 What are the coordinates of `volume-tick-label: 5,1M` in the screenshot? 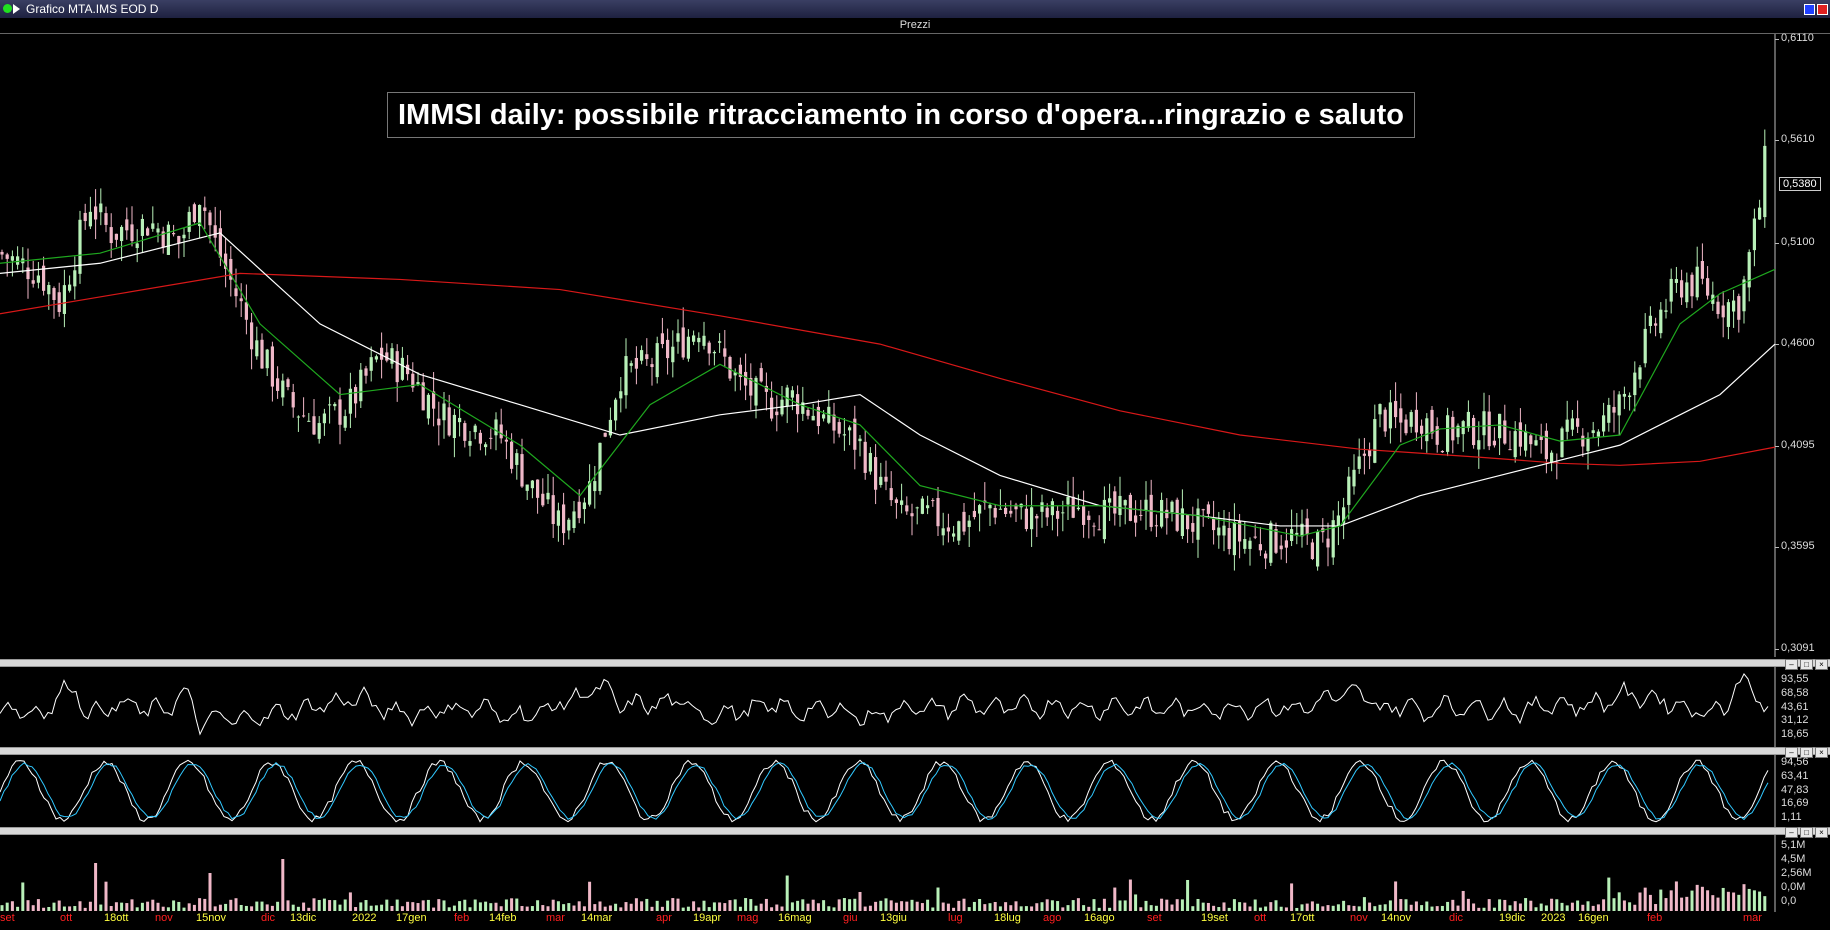 It's located at (1793, 845).